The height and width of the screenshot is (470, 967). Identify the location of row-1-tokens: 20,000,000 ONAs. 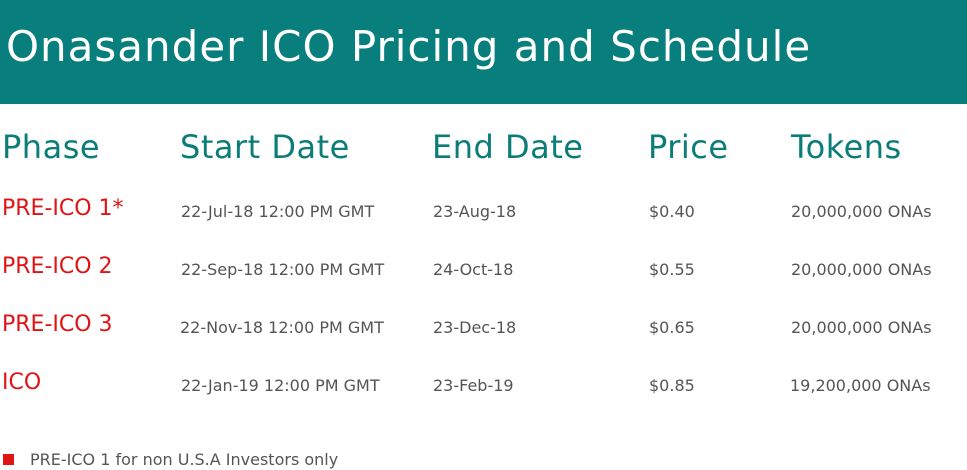
(861, 211).